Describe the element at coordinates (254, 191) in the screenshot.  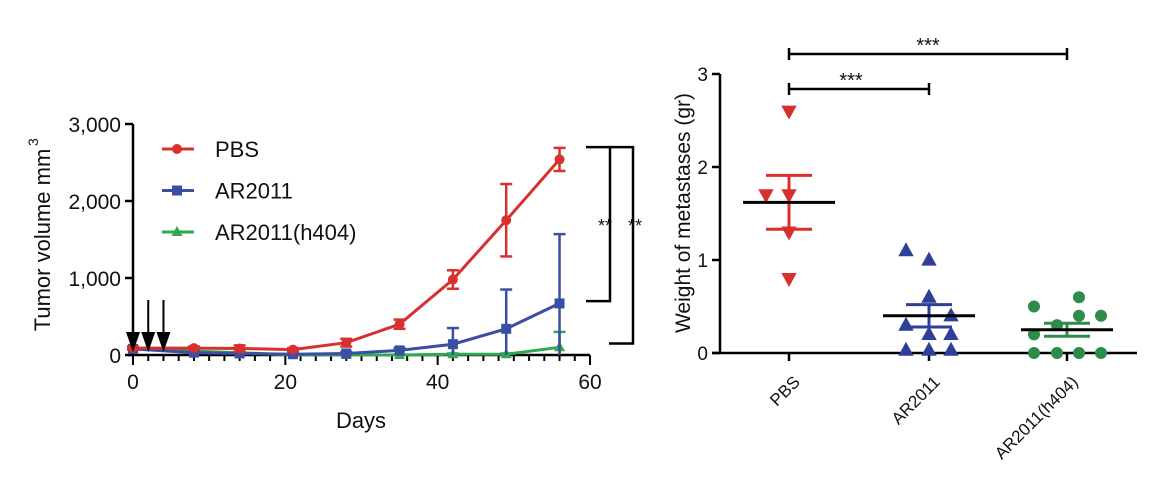
I see `legend-label: AR2011` at that location.